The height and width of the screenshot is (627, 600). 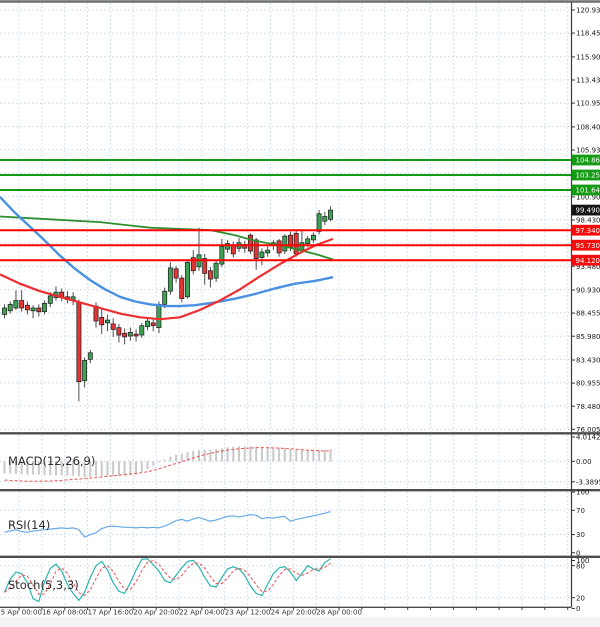 What do you see at coordinates (588, 34) in the screenshot?
I see `price-tick-label: 118.455` at bounding box center [588, 34].